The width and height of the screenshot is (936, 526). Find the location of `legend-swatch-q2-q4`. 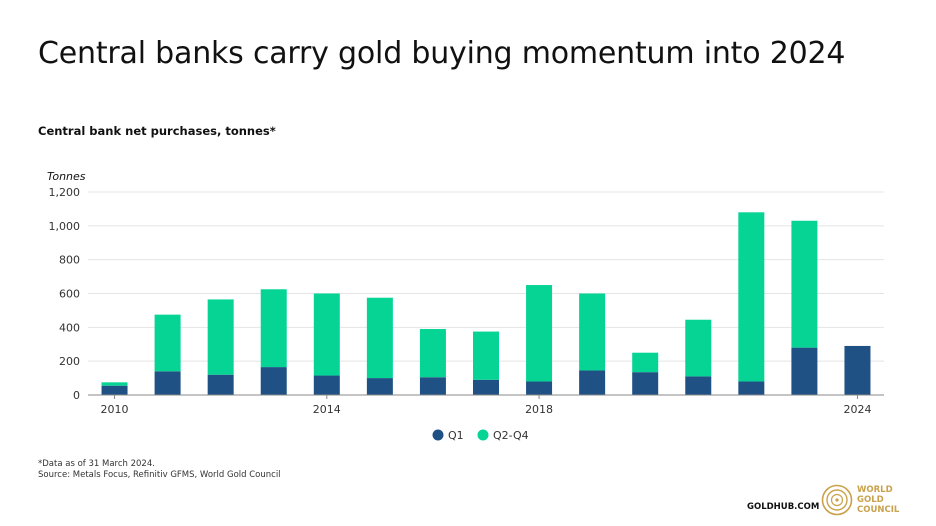

legend-swatch-q2-q4 is located at coordinates (483, 435).